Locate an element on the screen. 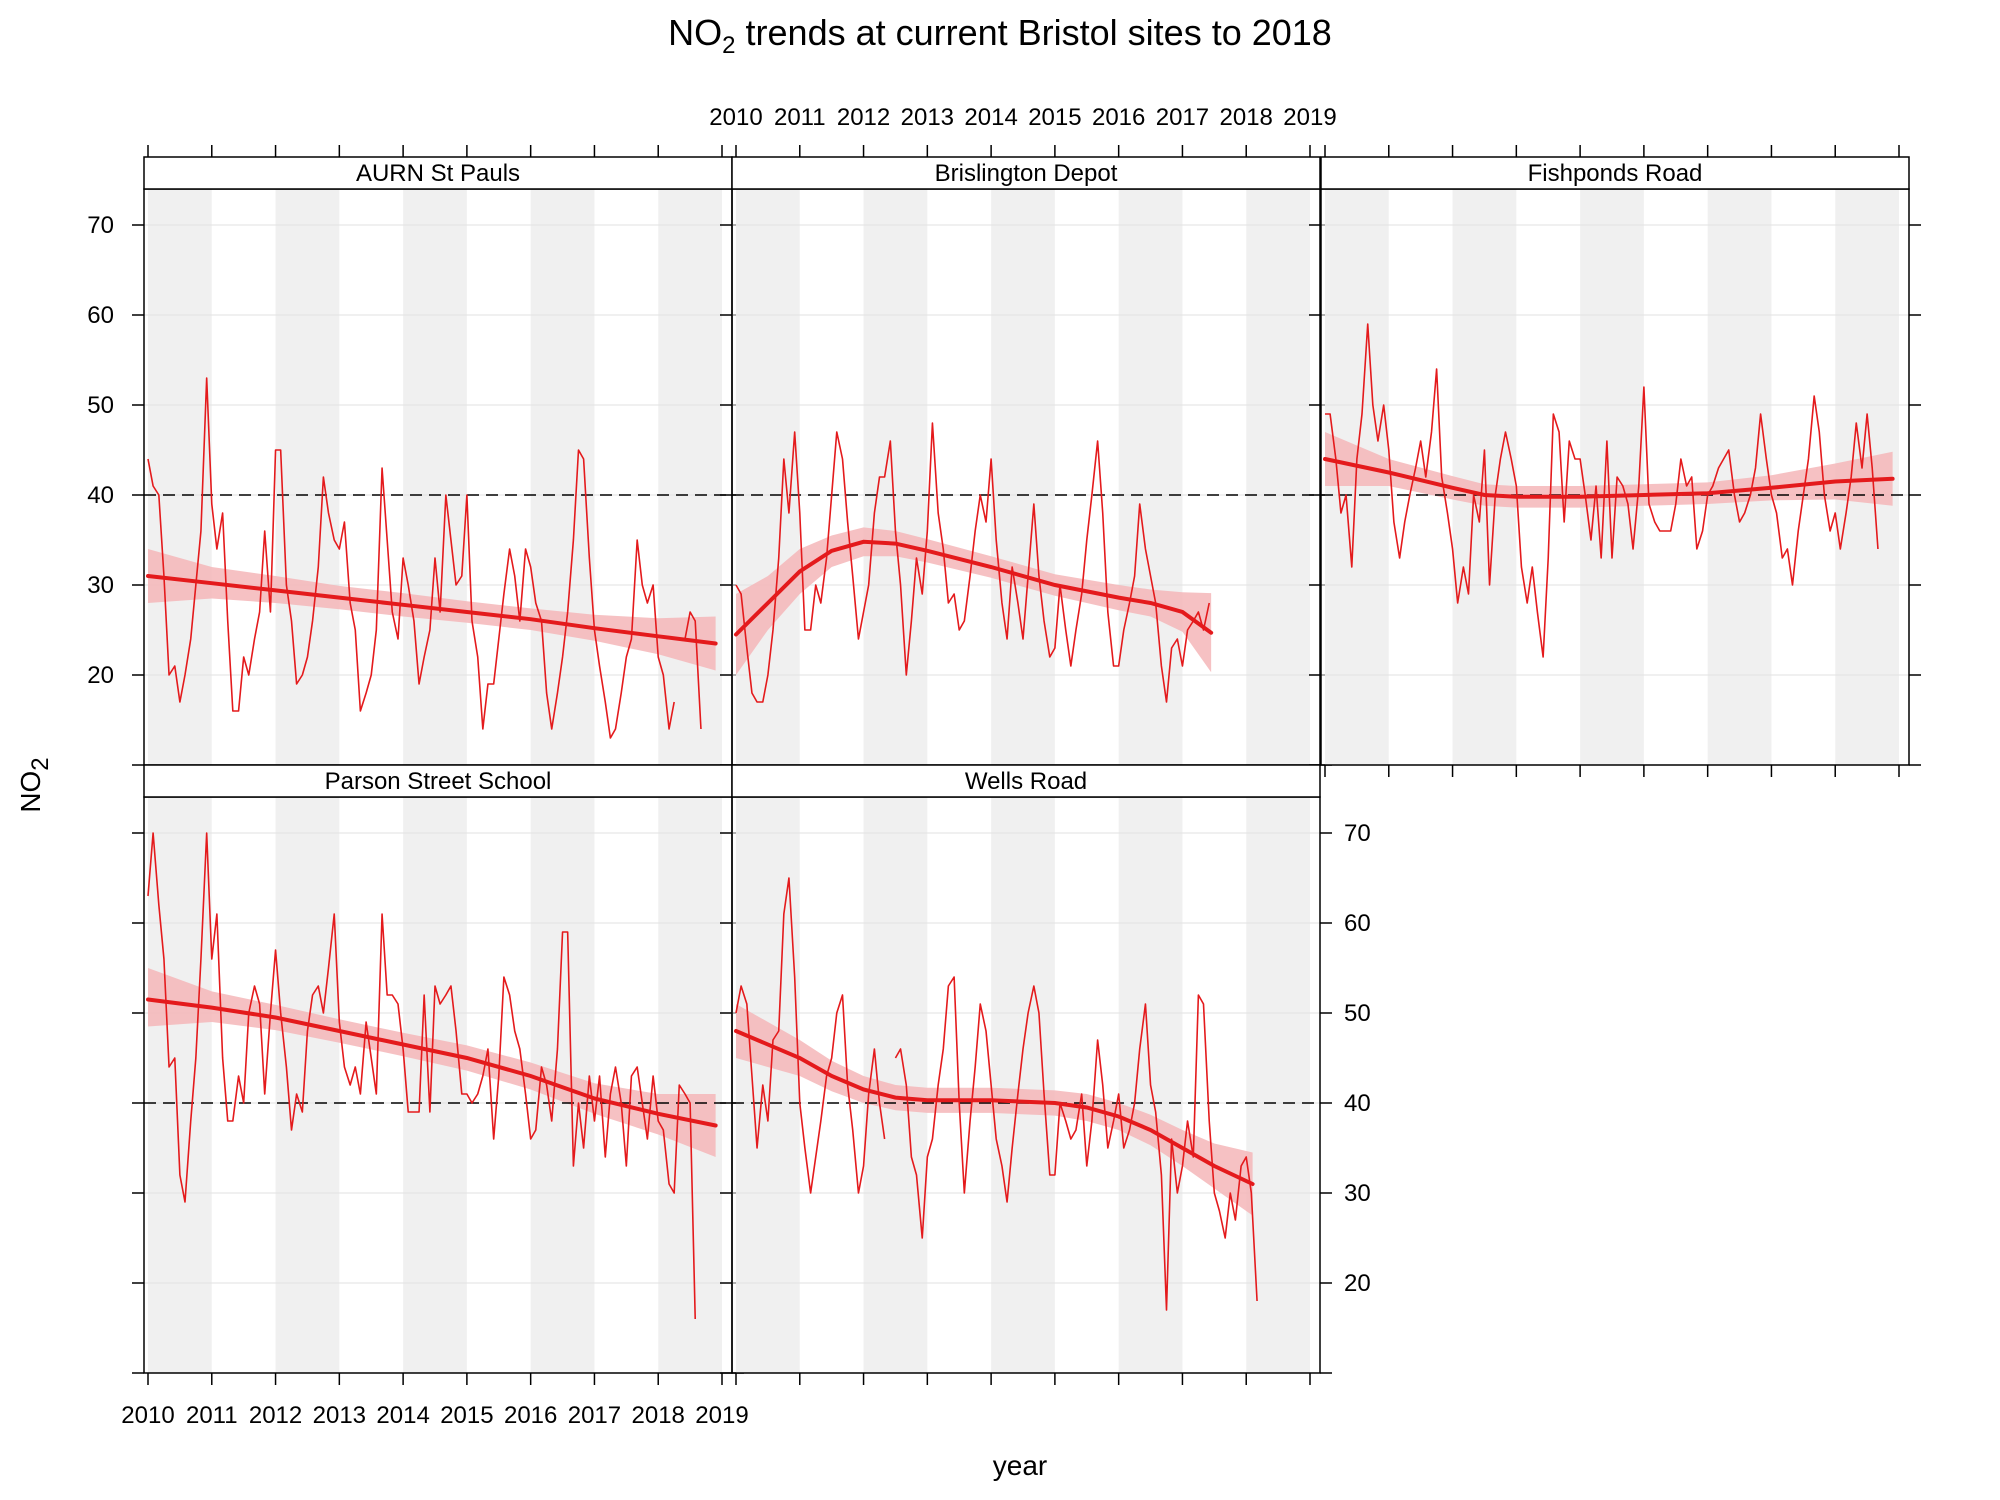  panel-title-aurn-st-pauls: AURN St Pauls is located at coordinates (438, 173).